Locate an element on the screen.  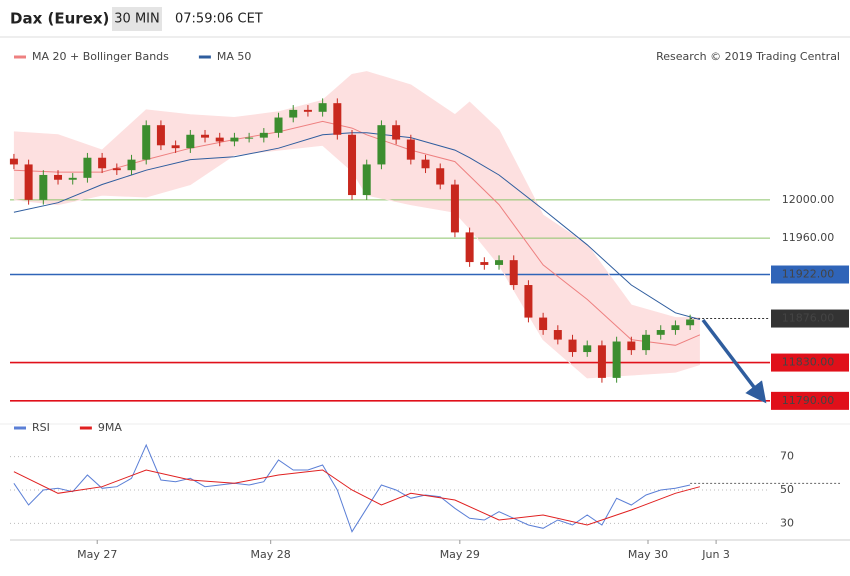
level-label: 11876.00 is located at coordinates (808, 318).